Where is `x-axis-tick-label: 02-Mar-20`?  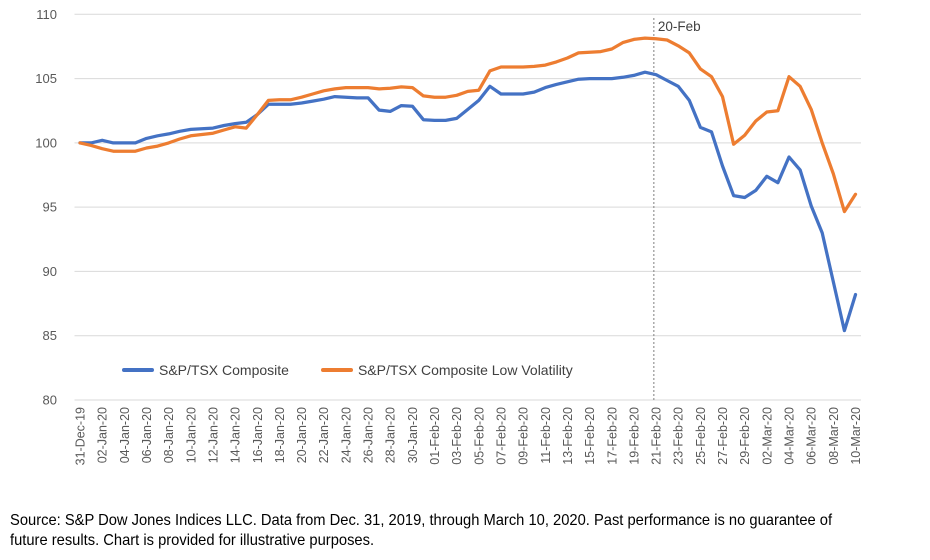
x-axis-tick-label: 02-Mar-20 is located at coordinates (767, 436).